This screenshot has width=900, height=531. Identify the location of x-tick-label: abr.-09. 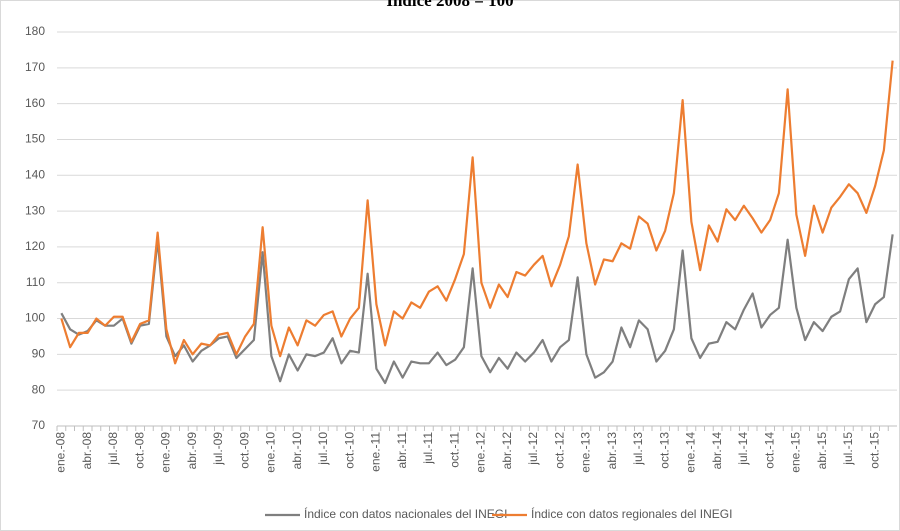
(192, 451).